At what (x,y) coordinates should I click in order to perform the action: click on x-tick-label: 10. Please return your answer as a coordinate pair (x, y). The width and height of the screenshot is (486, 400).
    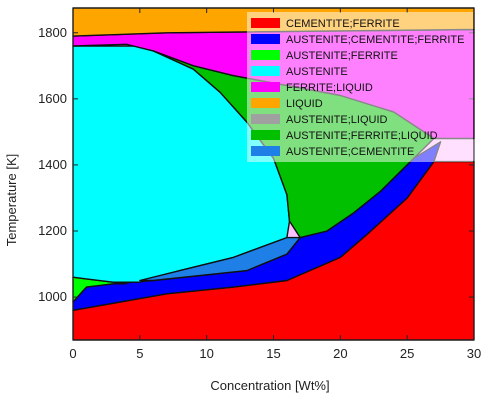
    Looking at the image, I should click on (206, 353).